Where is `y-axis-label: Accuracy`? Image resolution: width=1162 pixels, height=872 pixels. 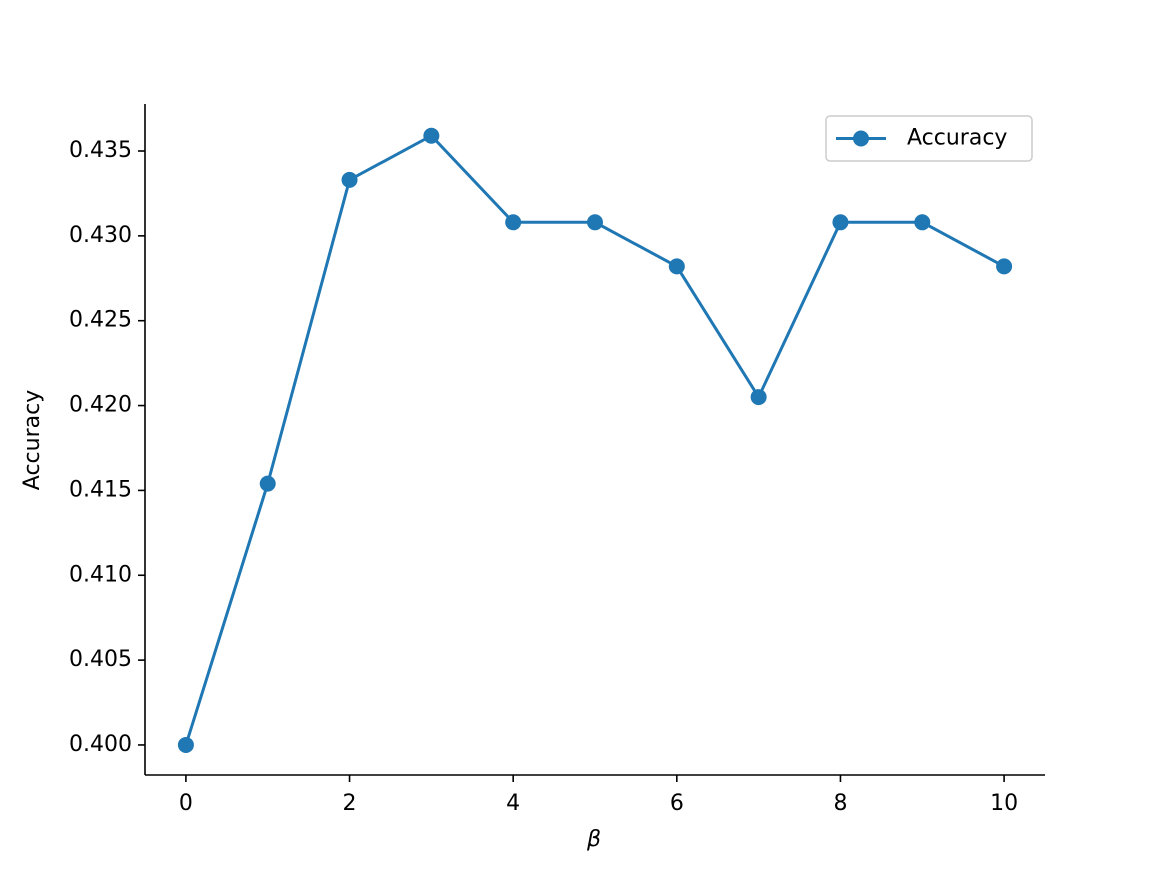
y-axis-label: Accuracy is located at coordinates (32, 440).